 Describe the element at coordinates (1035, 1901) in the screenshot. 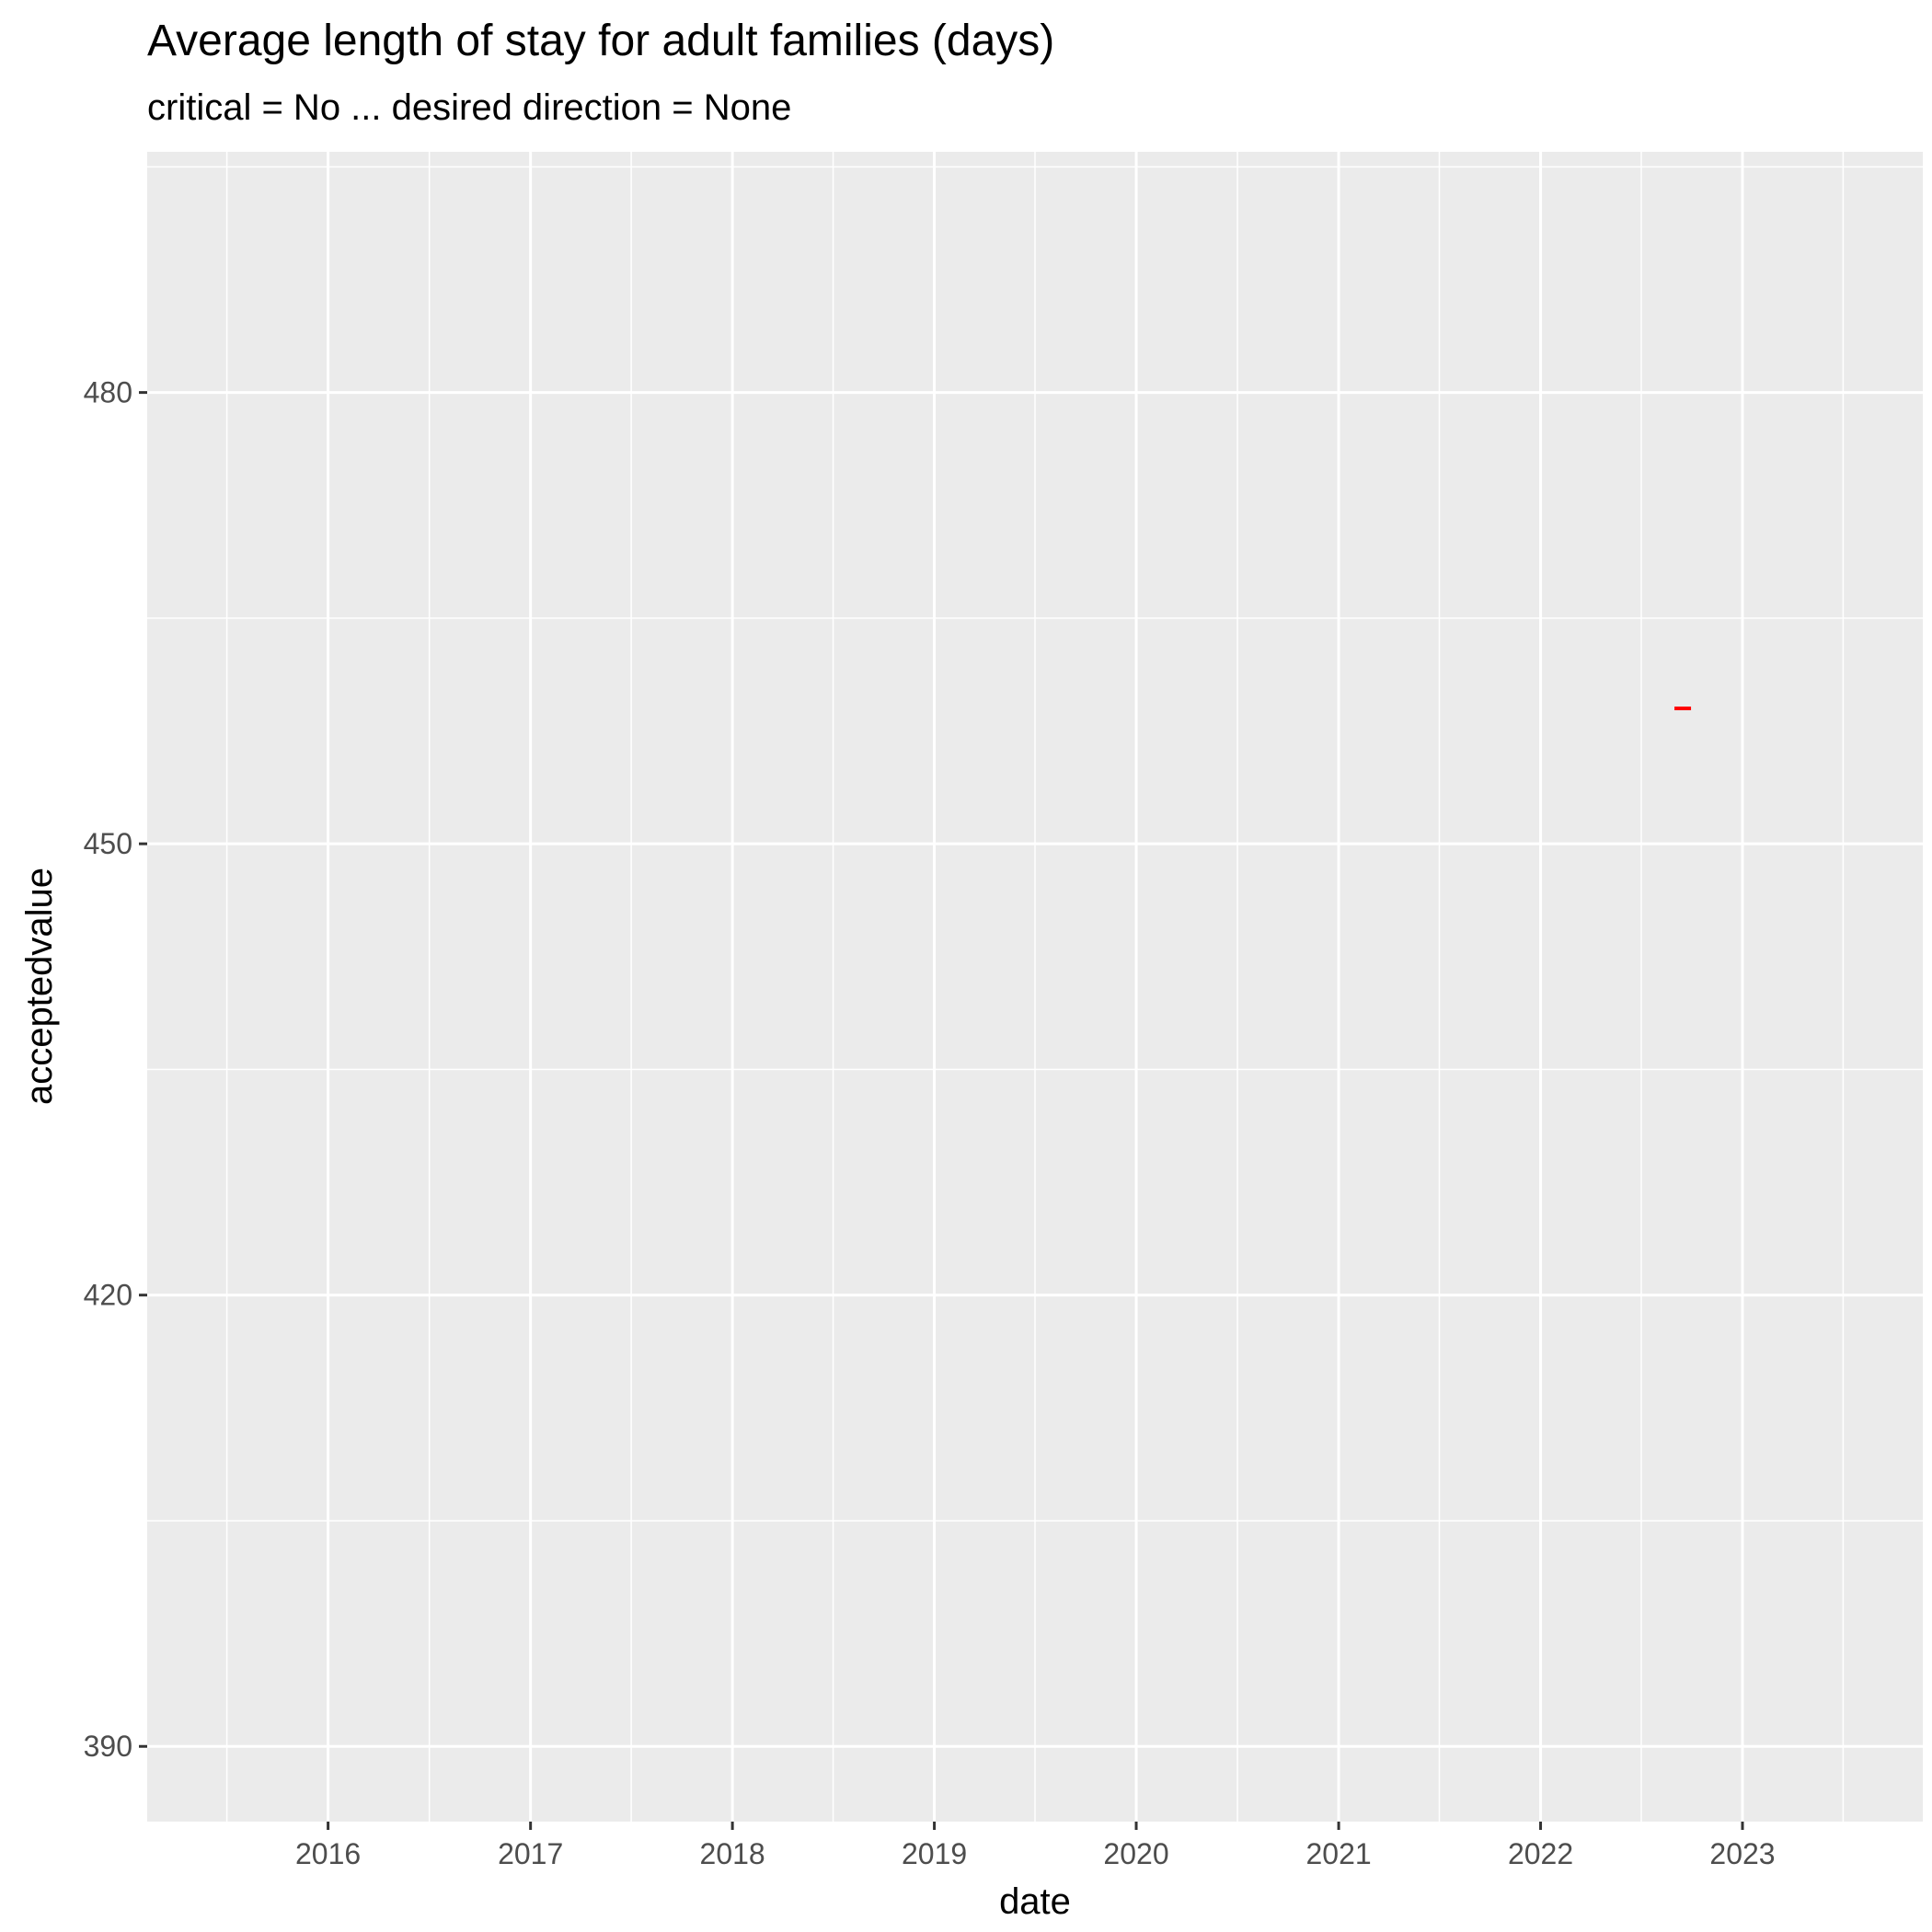

I see `x-axis-title: date` at that location.